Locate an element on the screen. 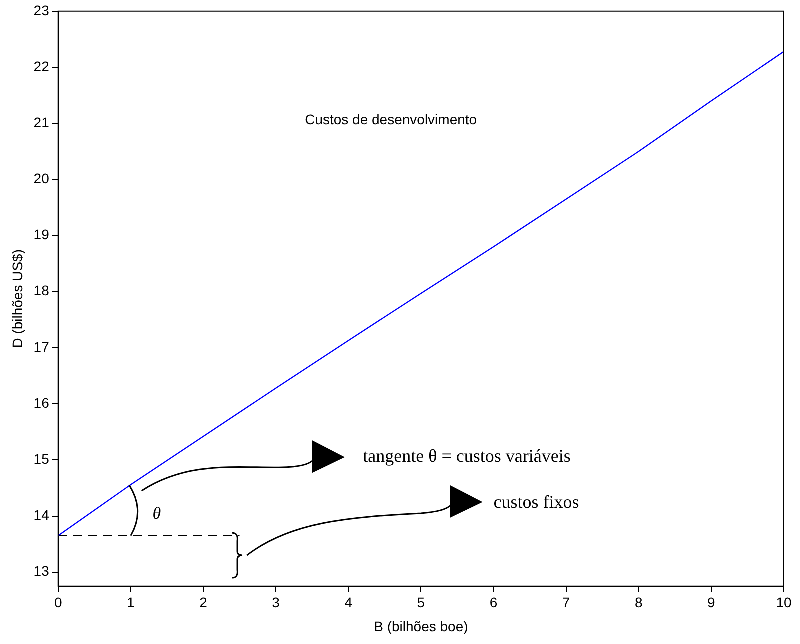 Image resolution: width=800 pixels, height=644 pixels. y-tick-label: 13 is located at coordinates (42, 571).